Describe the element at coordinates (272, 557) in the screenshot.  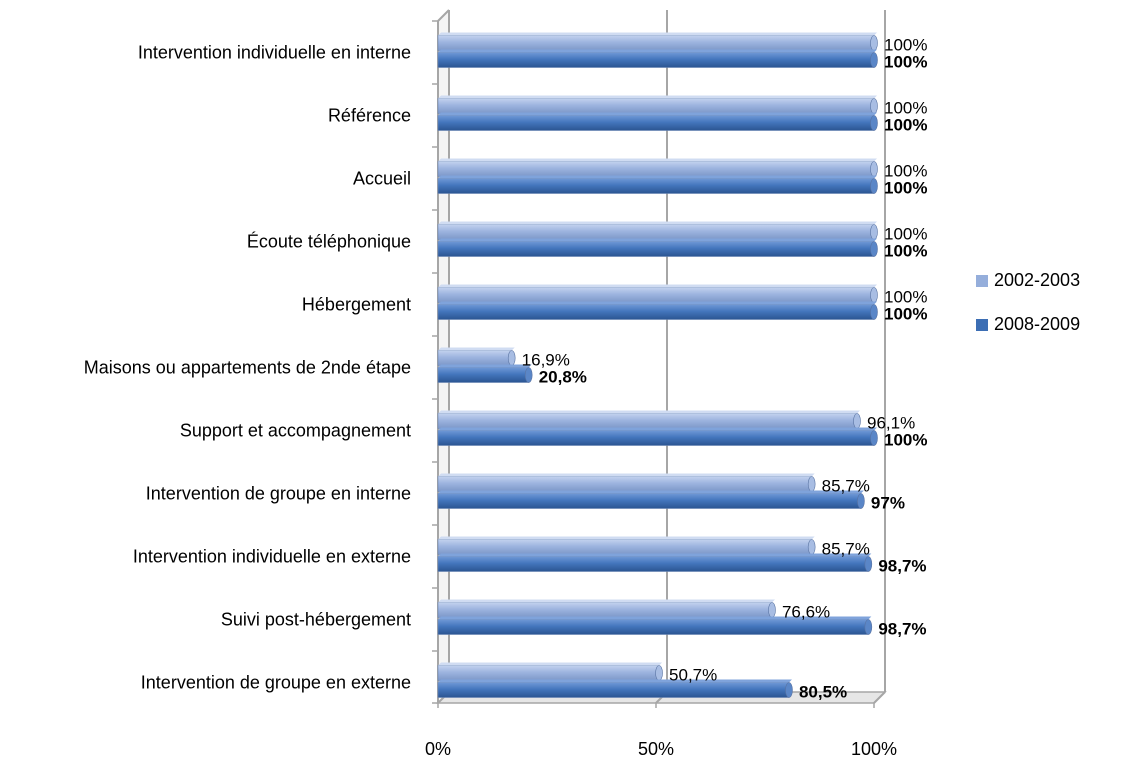
I see `category-label: Intervention individuelle en externe` at that location.